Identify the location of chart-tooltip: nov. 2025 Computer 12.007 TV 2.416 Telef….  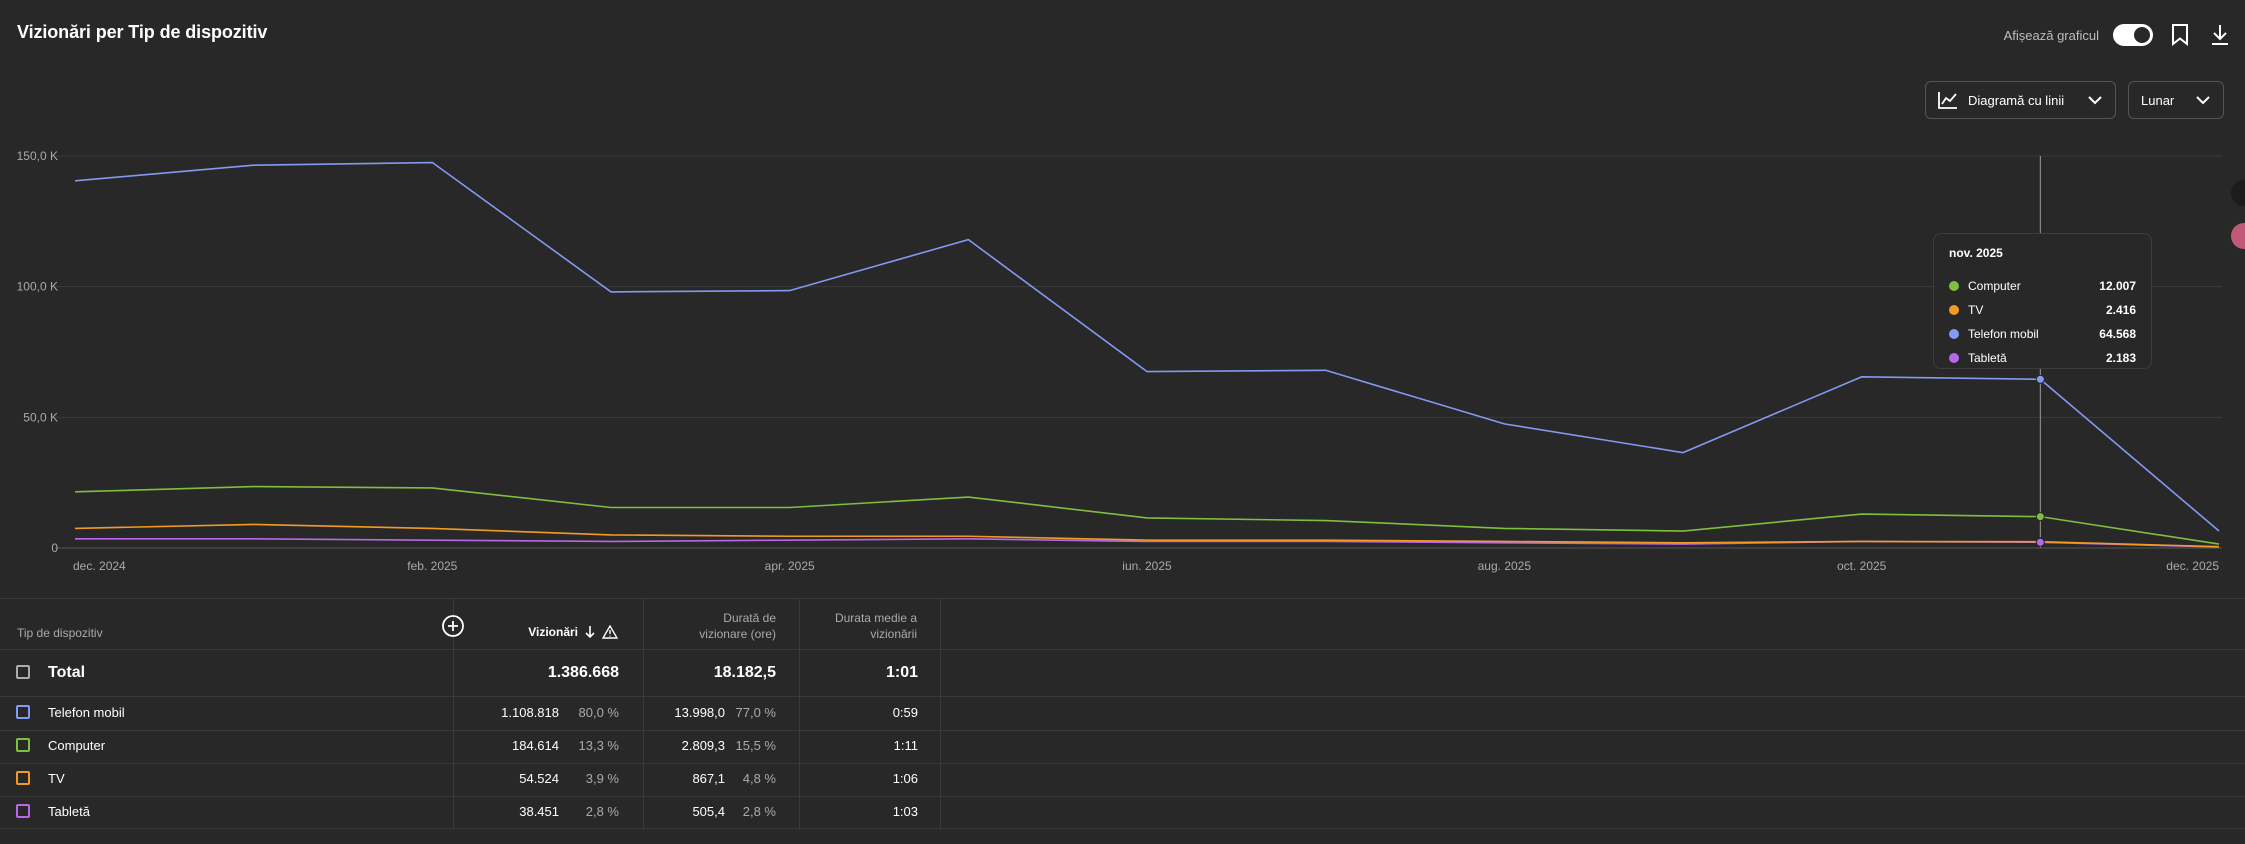
(2042, 301).